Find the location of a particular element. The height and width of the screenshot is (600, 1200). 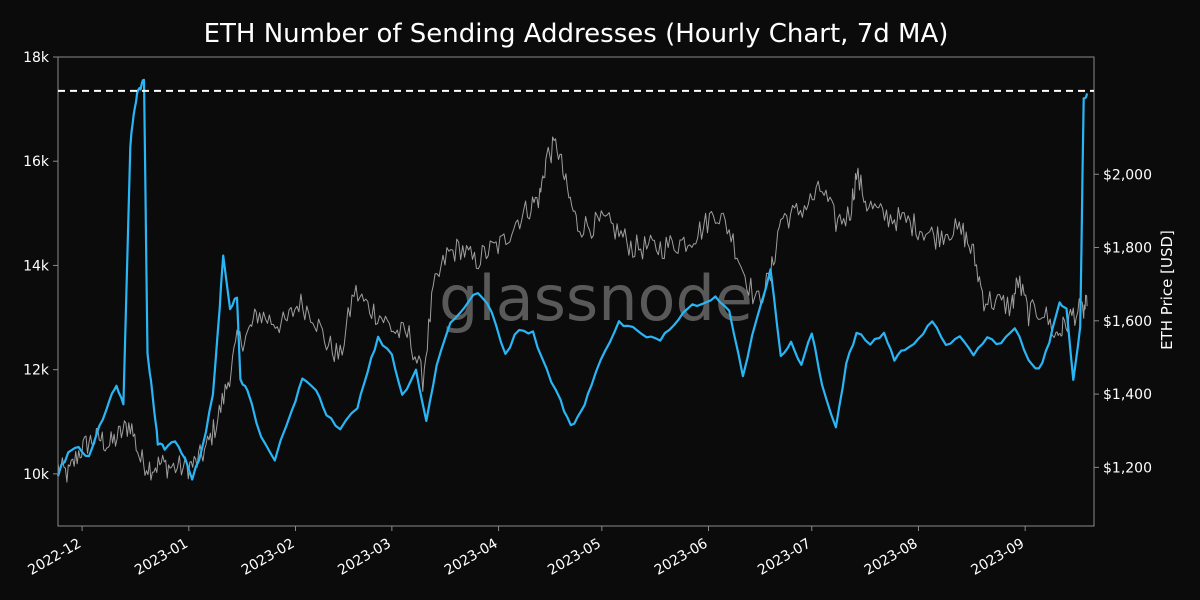

left-tick-label: 10k is located at coordinates (36, 475).